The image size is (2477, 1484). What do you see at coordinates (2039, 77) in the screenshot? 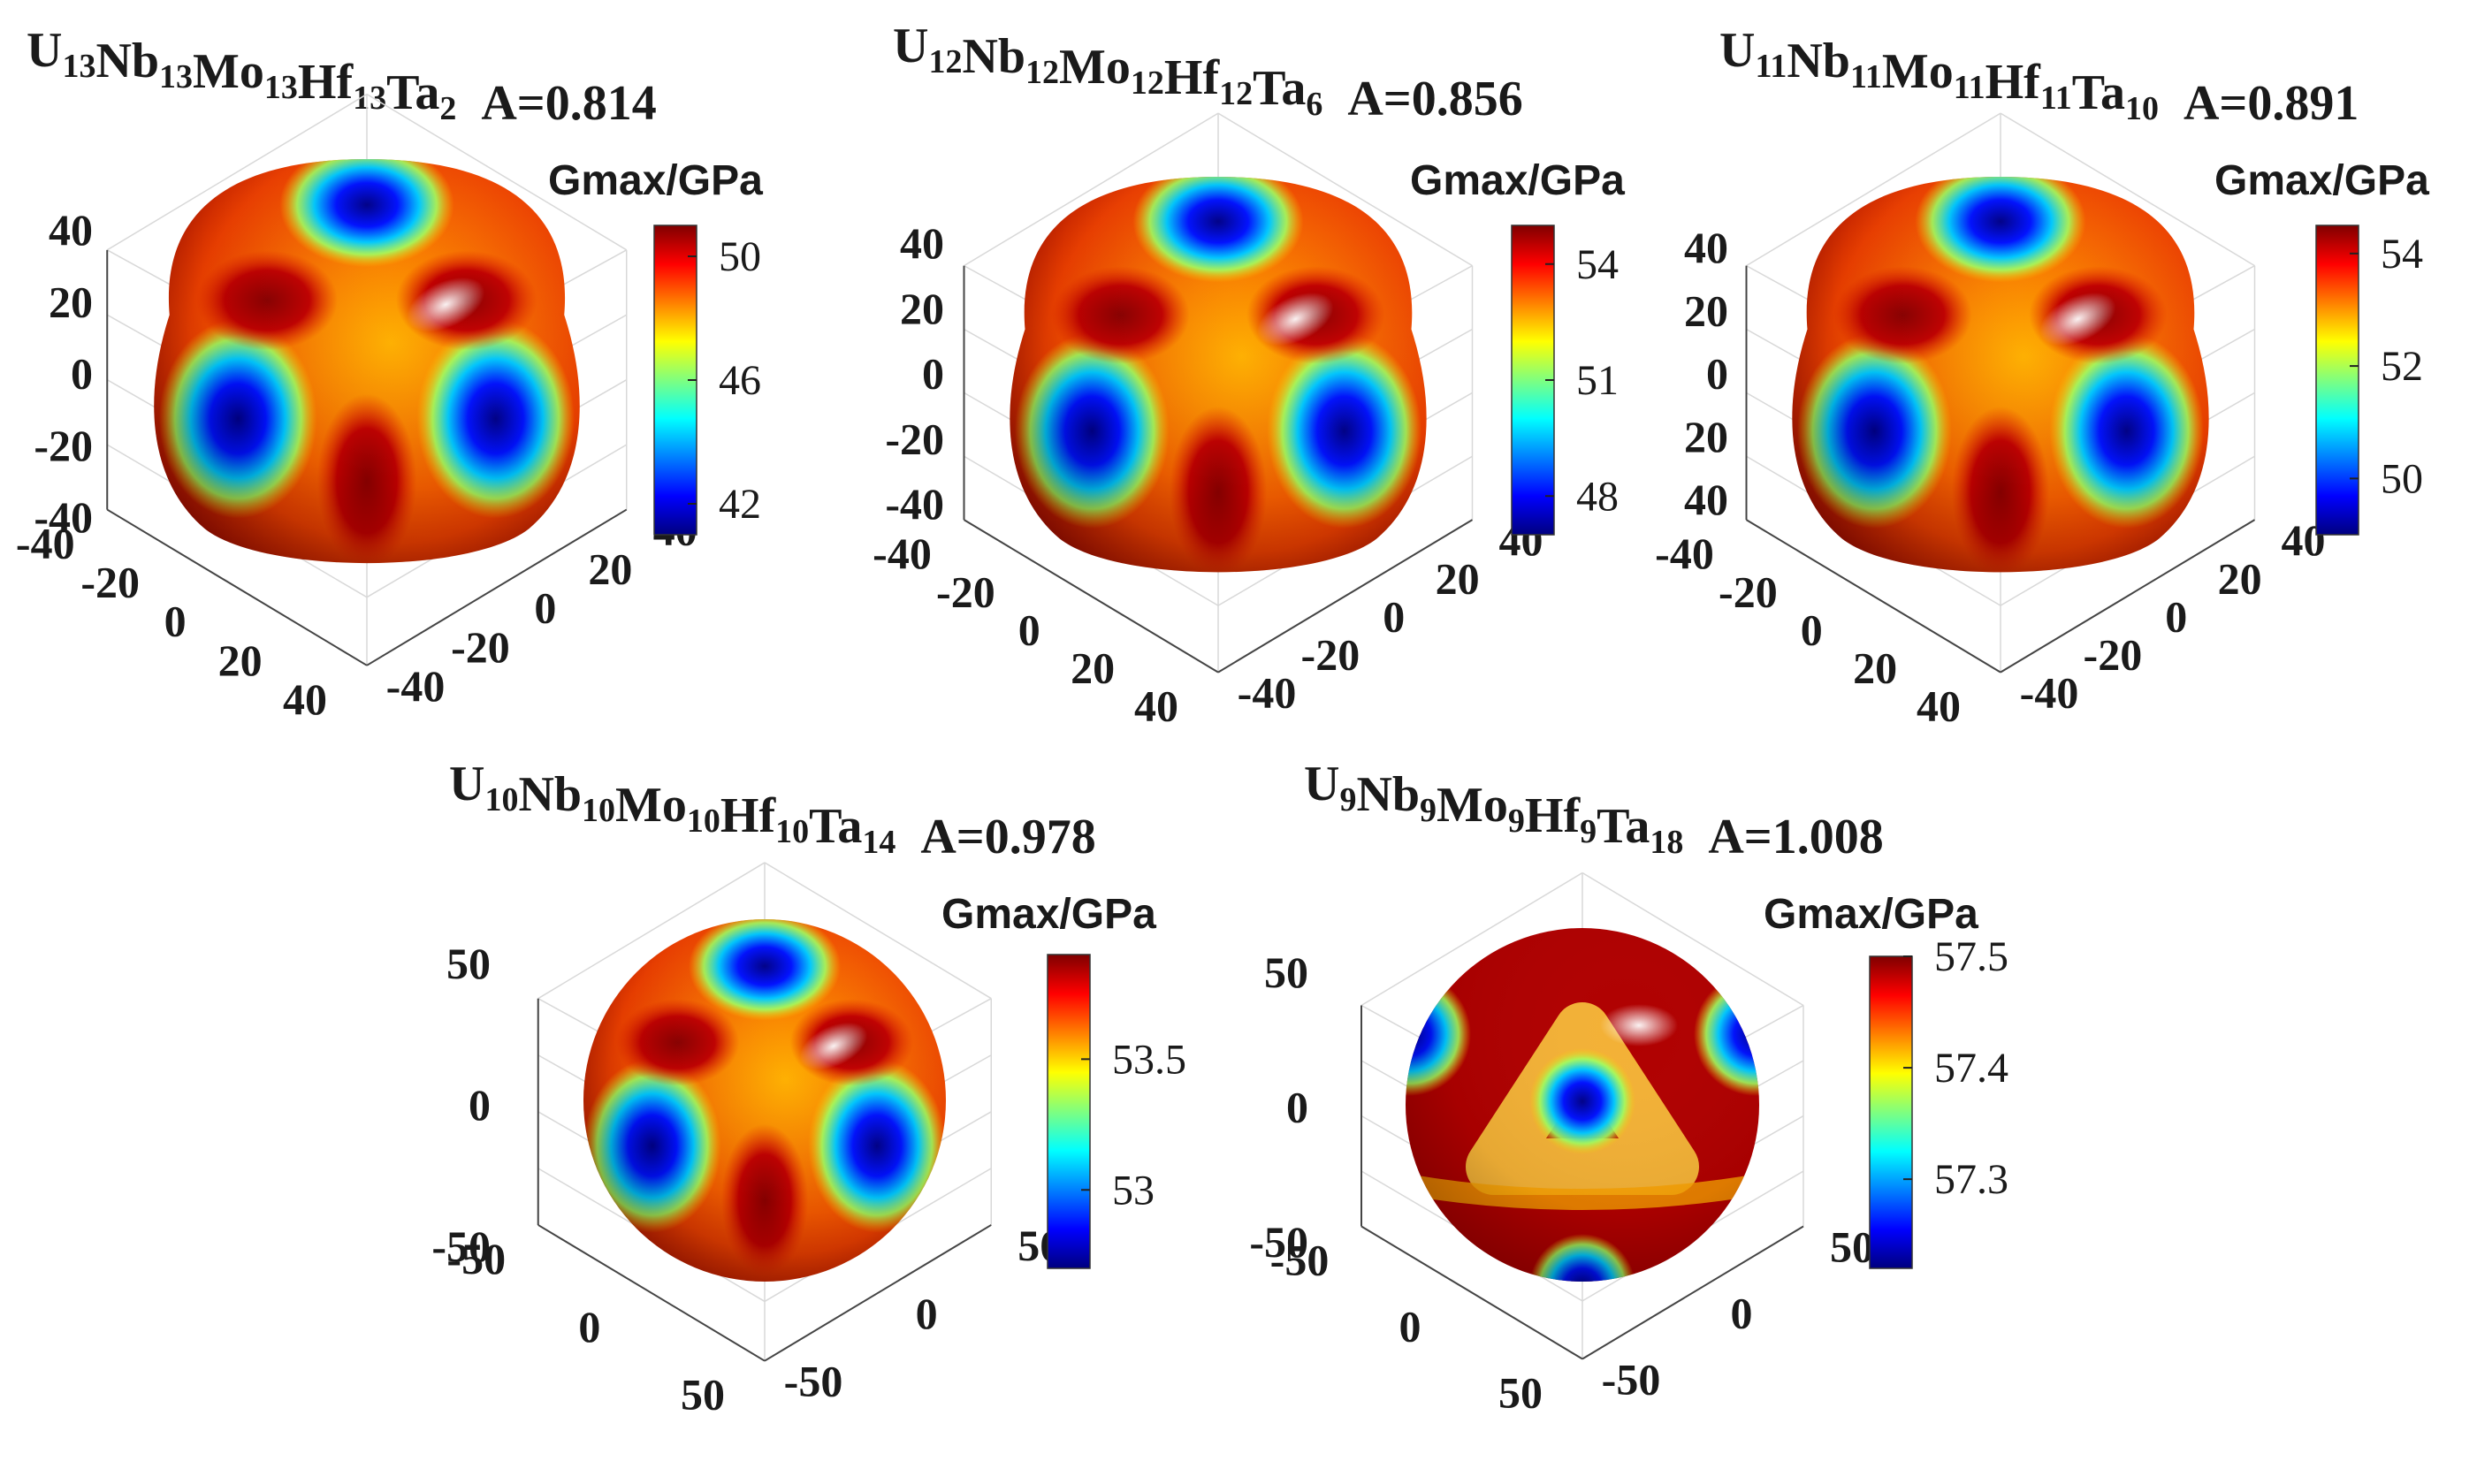
I see `panel-title-3: U11Nb11Mo11Hf11Ta10 A=0.891` at bounding box center [2039, 77].